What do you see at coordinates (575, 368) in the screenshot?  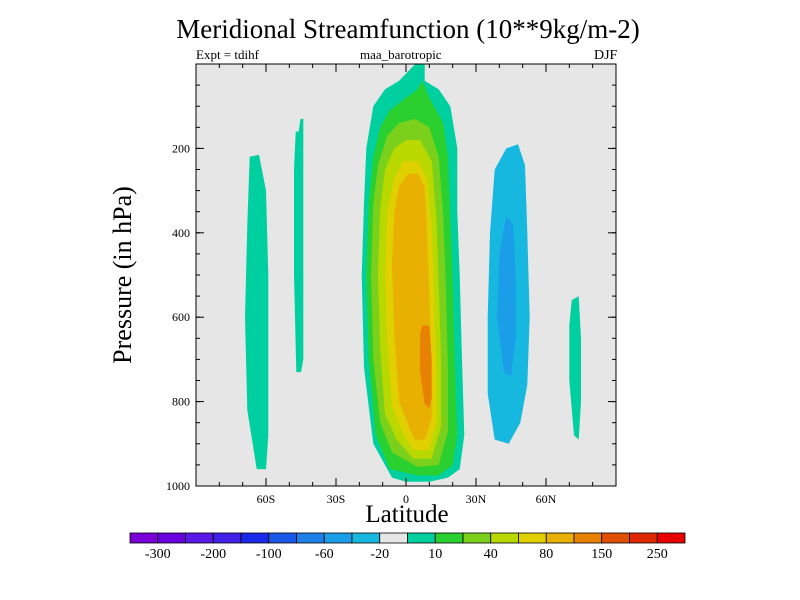 I see `northern-weak-band-contour` at bounding box center [575, 368].